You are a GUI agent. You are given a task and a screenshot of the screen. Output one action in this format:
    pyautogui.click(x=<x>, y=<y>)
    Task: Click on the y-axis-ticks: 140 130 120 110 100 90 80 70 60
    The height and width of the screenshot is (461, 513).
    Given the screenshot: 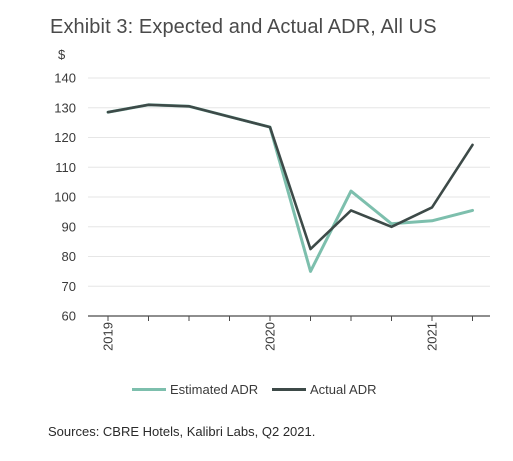 What is the action you would take?
    pyautogui.click(x=65, y=197)
    